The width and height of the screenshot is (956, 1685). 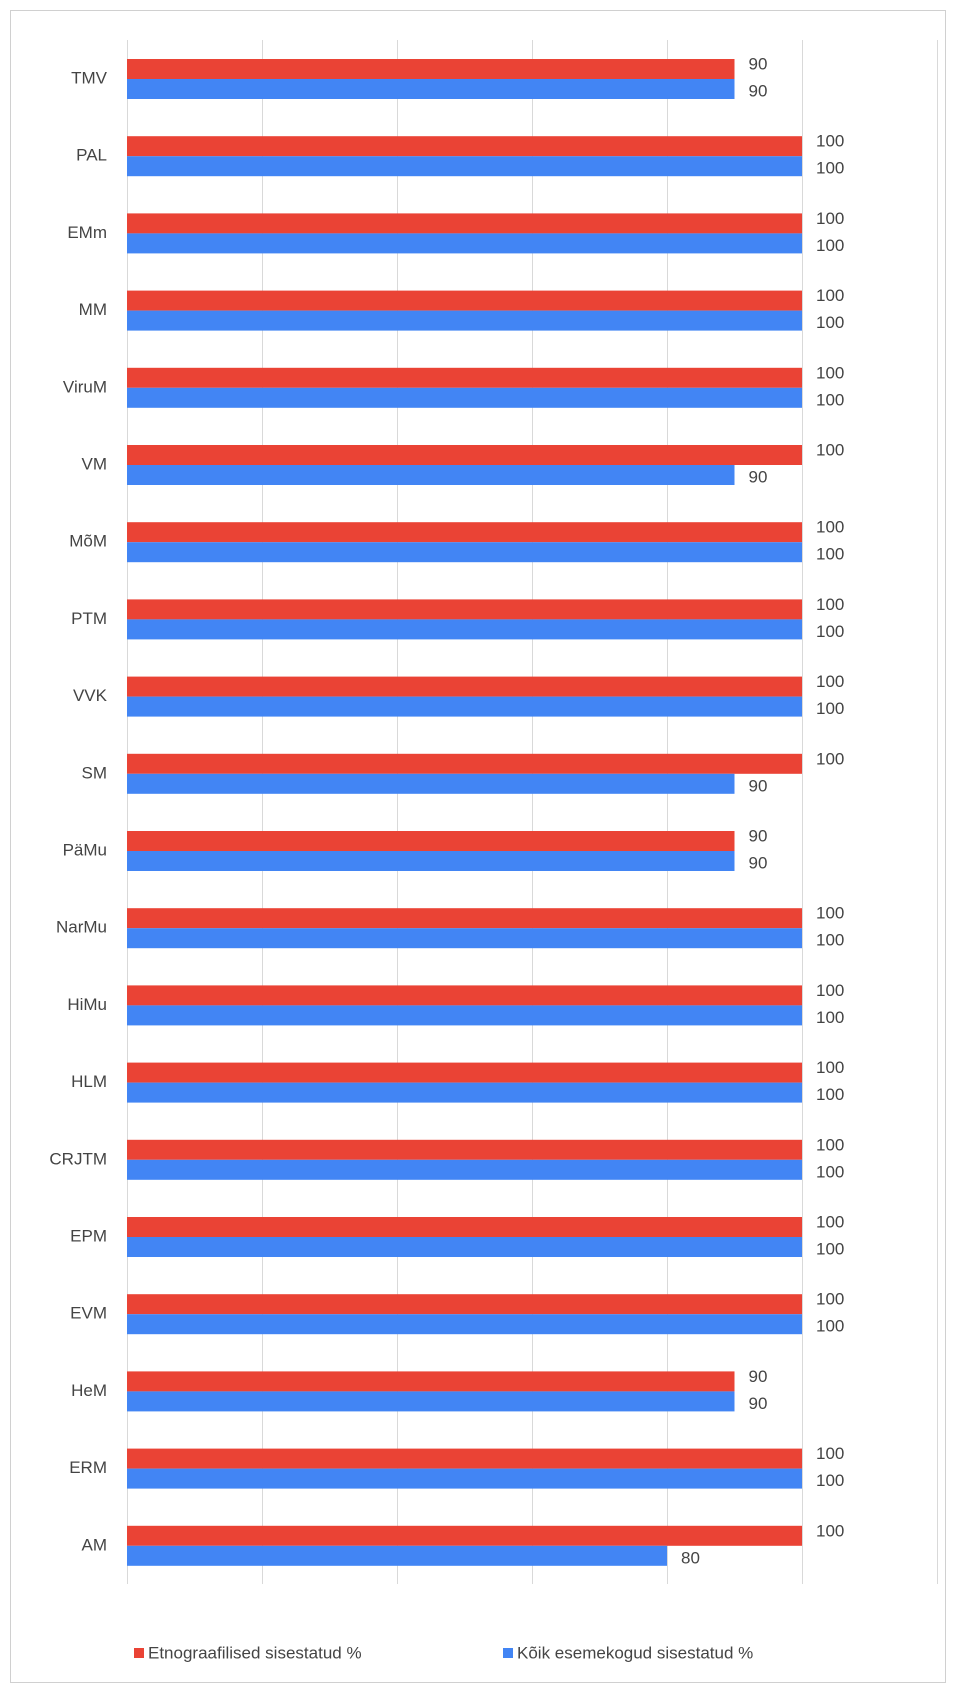 What do you see at coordinates (89, 77) in the screenshot?
I see `y-tick-label: TMV` at bounding box center [89, 77].